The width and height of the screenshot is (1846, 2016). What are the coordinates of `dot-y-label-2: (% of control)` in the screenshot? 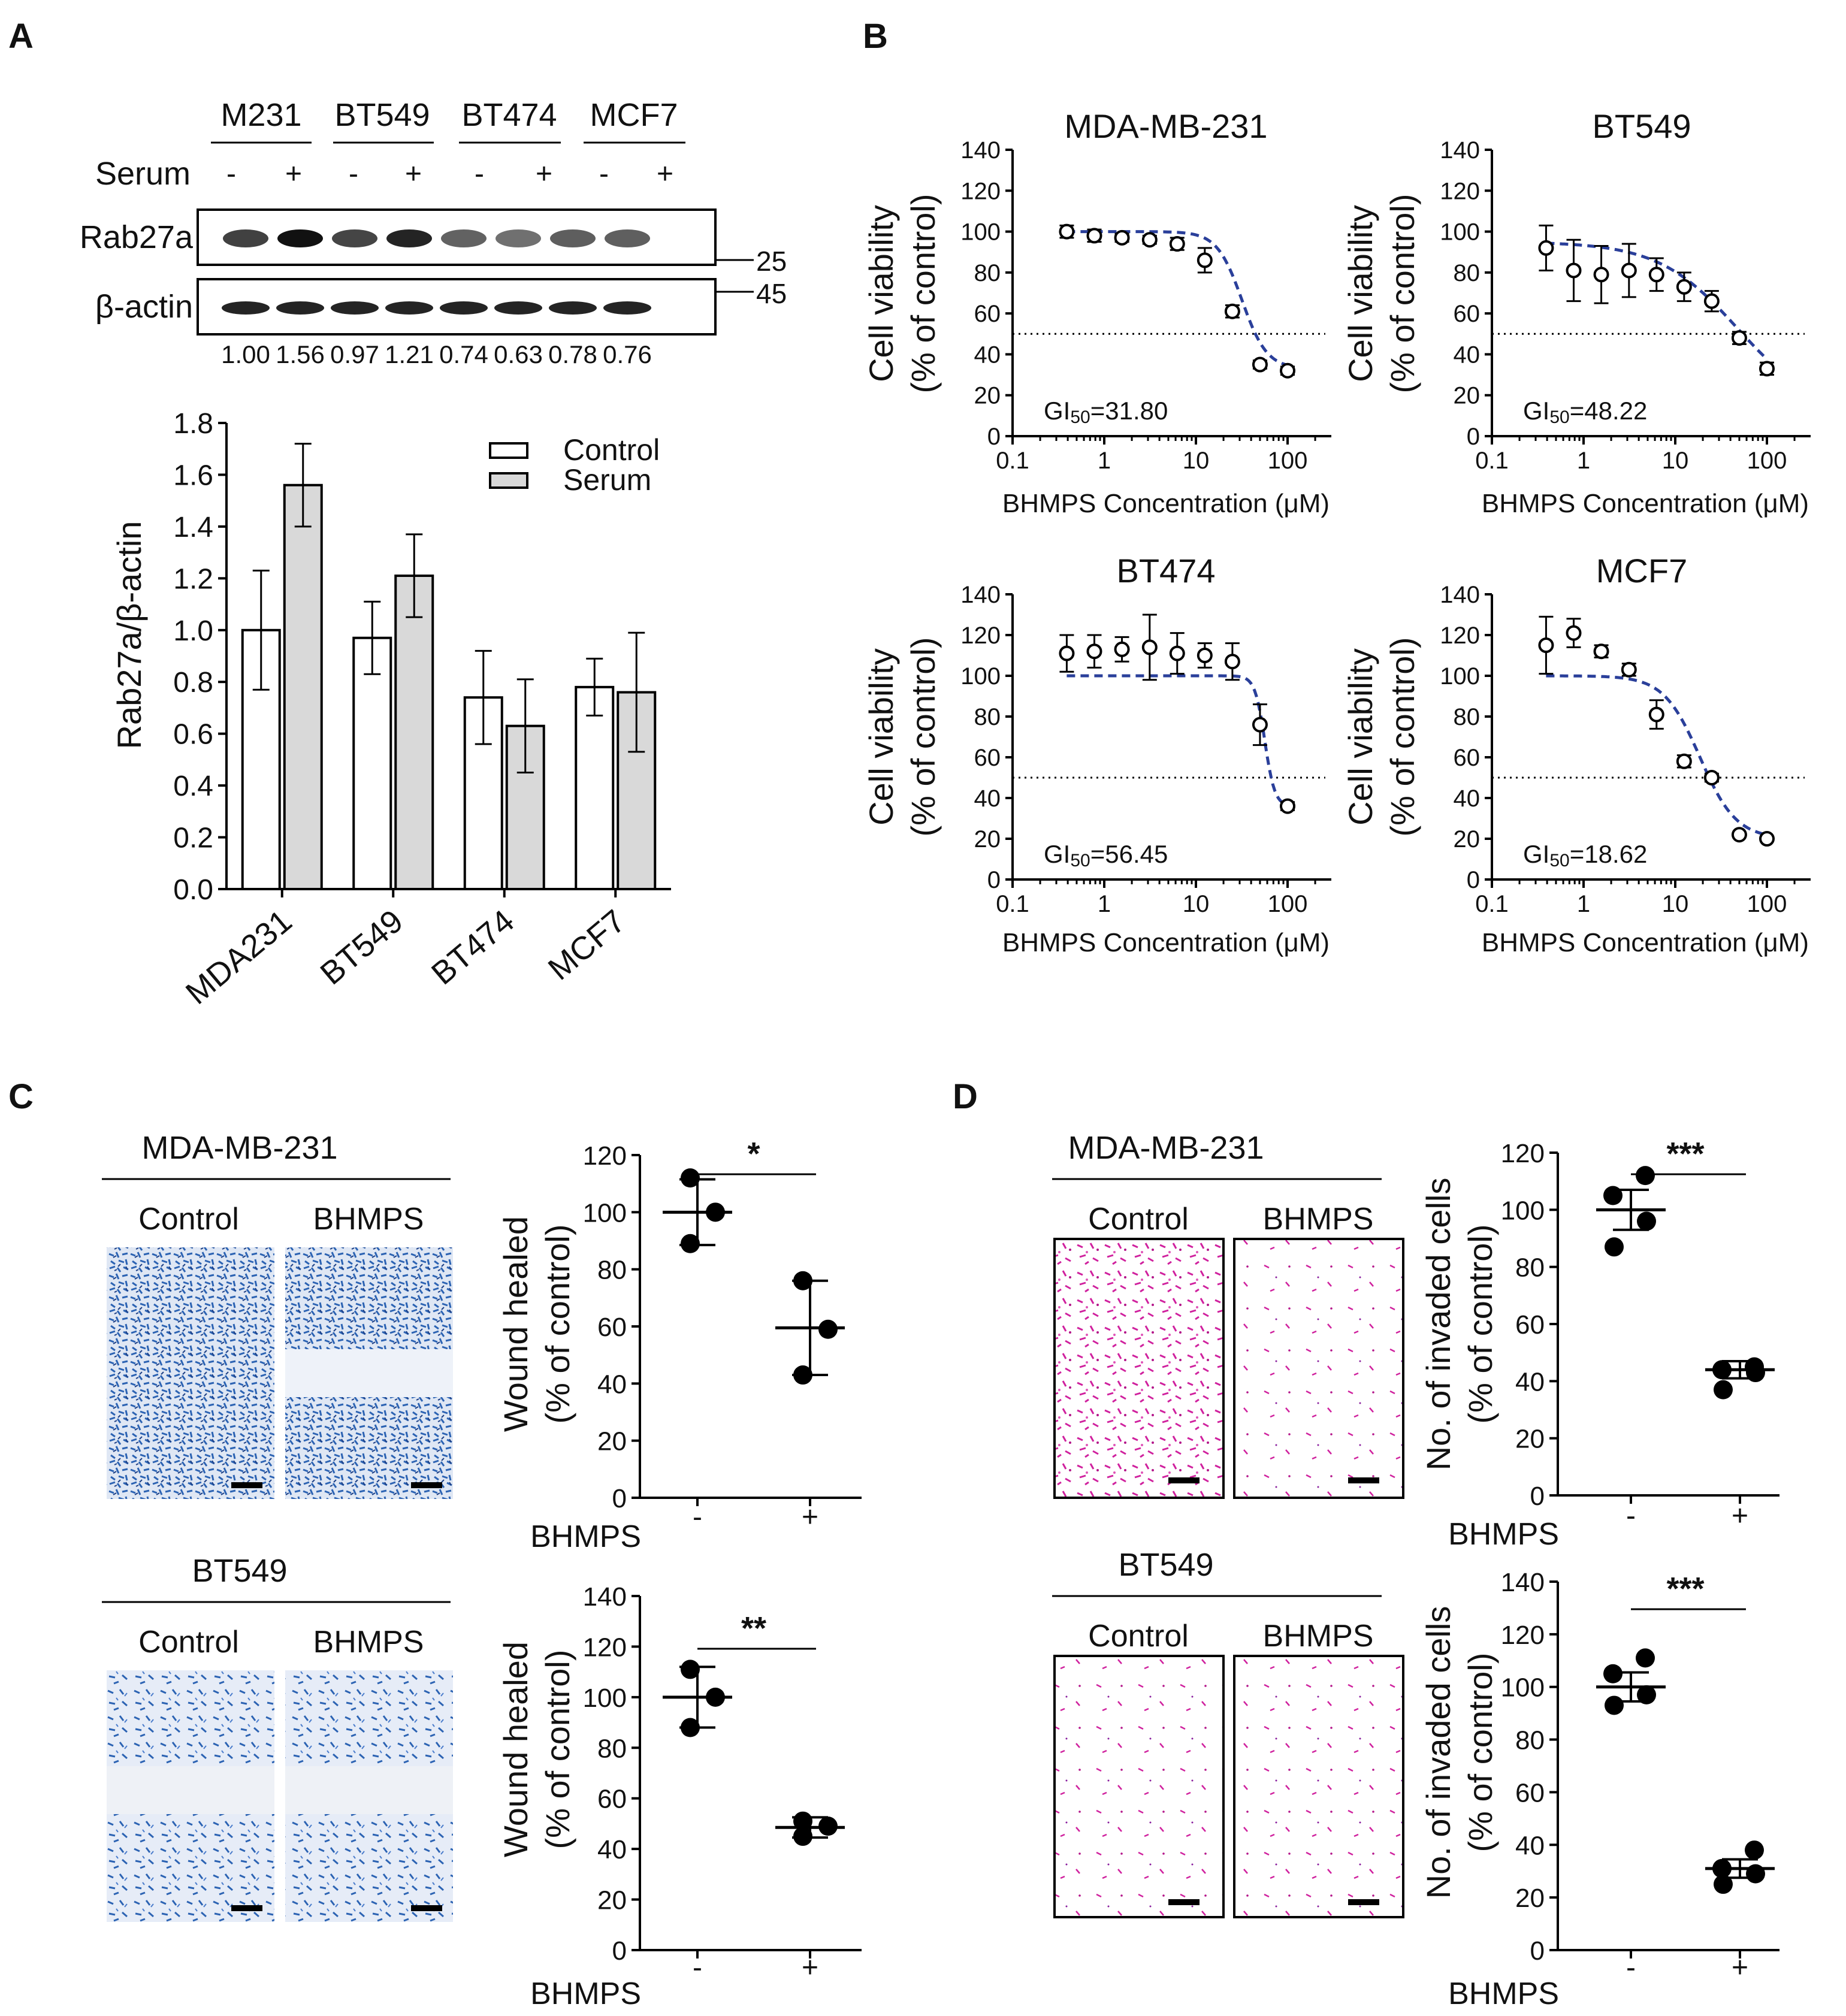 It's located at (1480, 1752).